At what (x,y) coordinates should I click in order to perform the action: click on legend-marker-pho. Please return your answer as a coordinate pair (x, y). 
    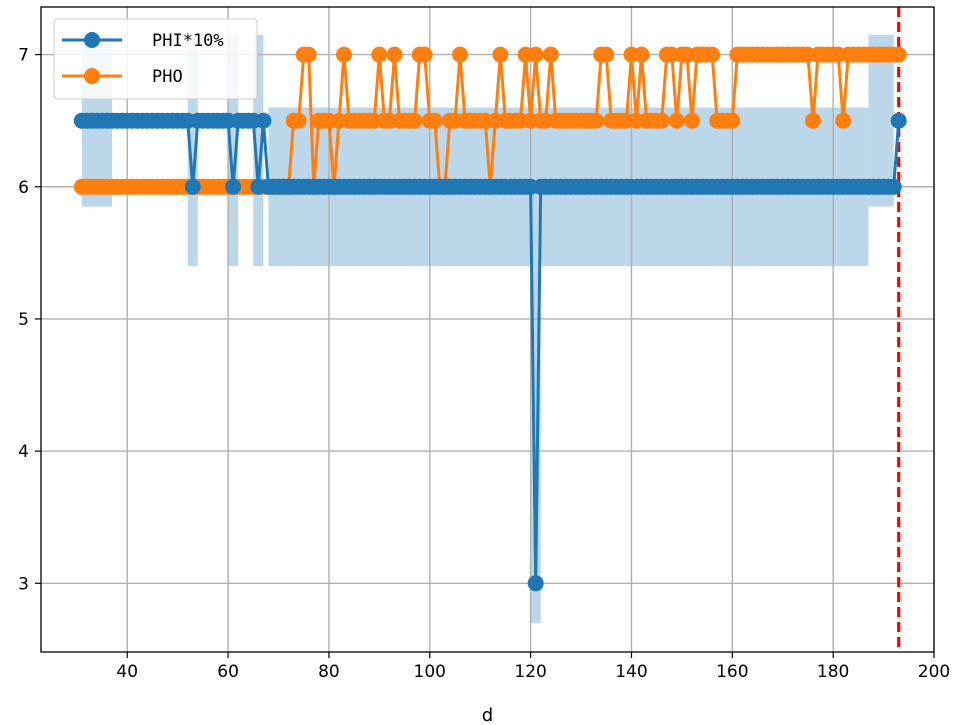
    Looking at the image, I should click on (92, 76).